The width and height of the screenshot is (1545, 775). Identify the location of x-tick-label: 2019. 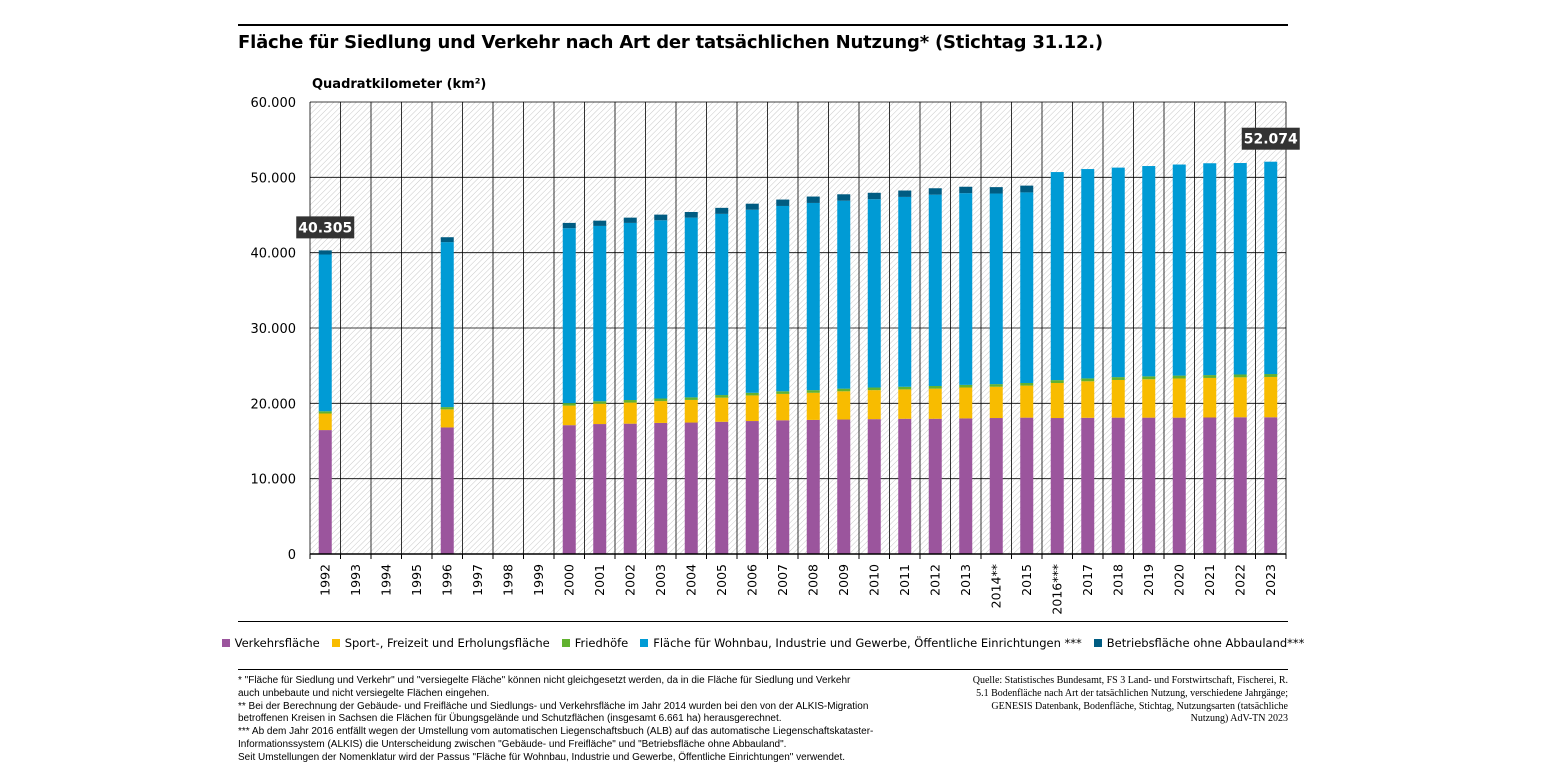
(1148, 580).